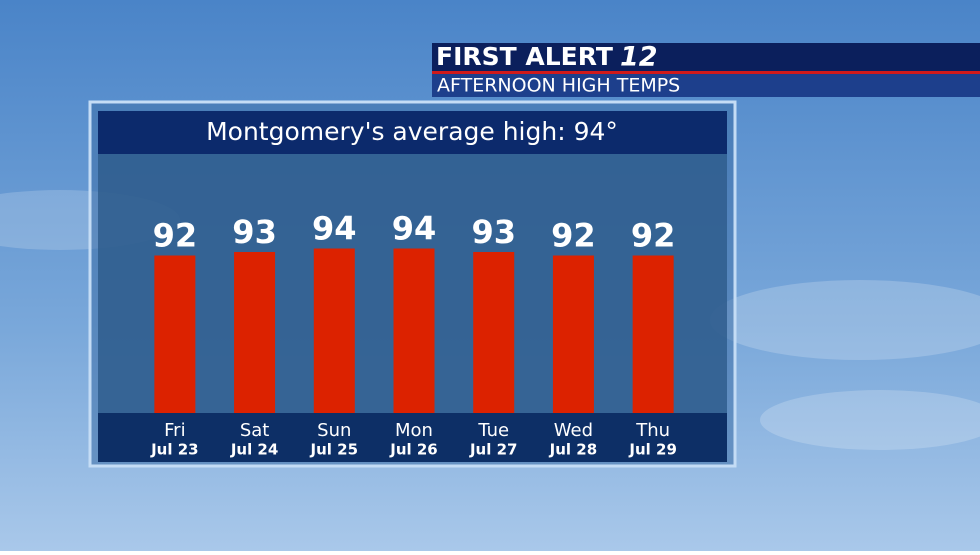 This screenshot has width=980, height=555. I want to click on date-label: Jul 23, so click(174, 450).